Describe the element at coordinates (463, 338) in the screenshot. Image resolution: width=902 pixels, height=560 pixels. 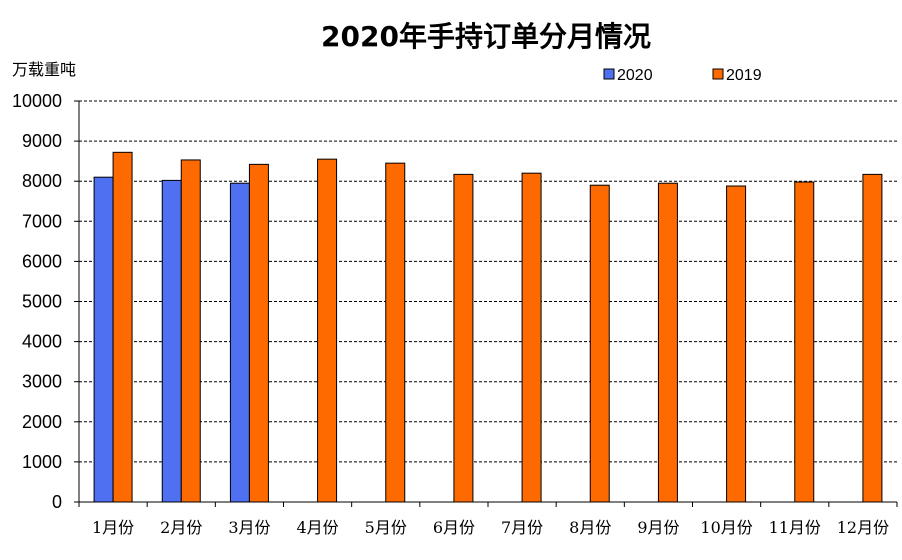
I see `bar-2019-6月份` at that location.